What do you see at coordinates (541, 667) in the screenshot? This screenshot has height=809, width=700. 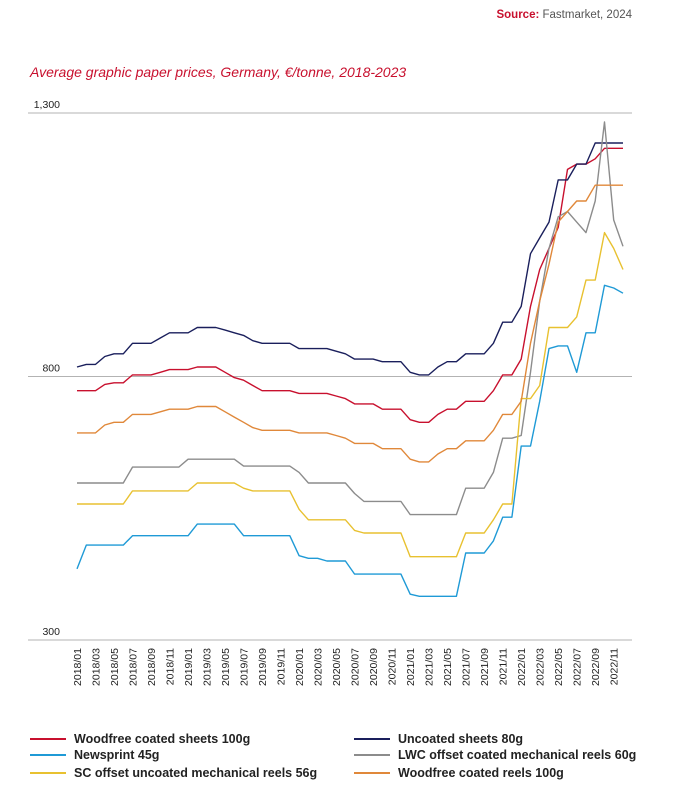 I see `x-tick-label: 2022/03` at bounding box center [541, 667].